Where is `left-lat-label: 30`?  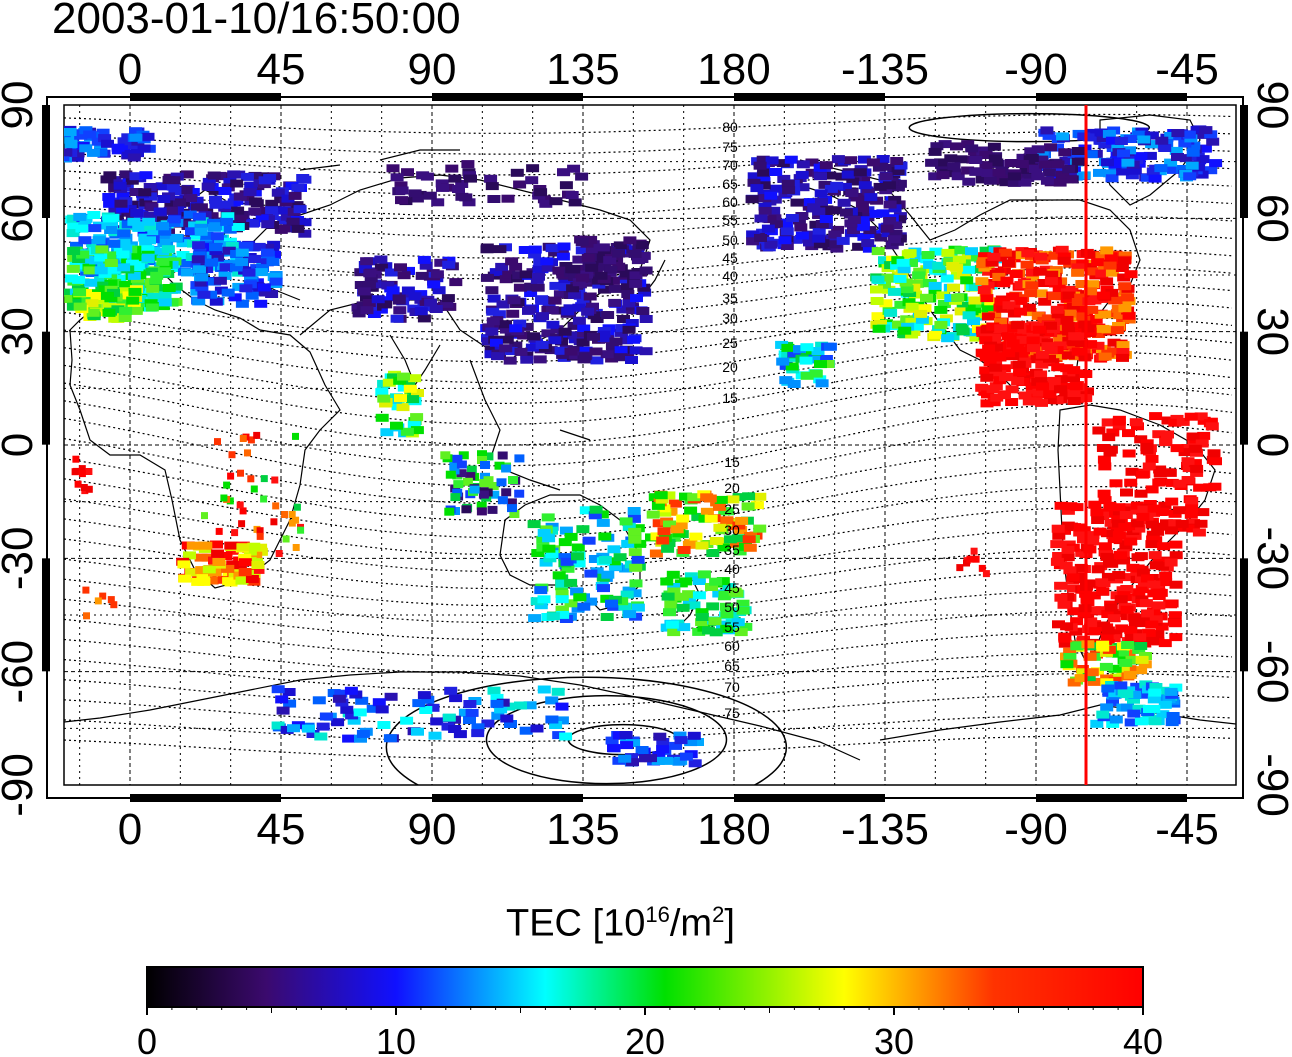 left-lat-label: 30 is located at coordinates (21, 331).